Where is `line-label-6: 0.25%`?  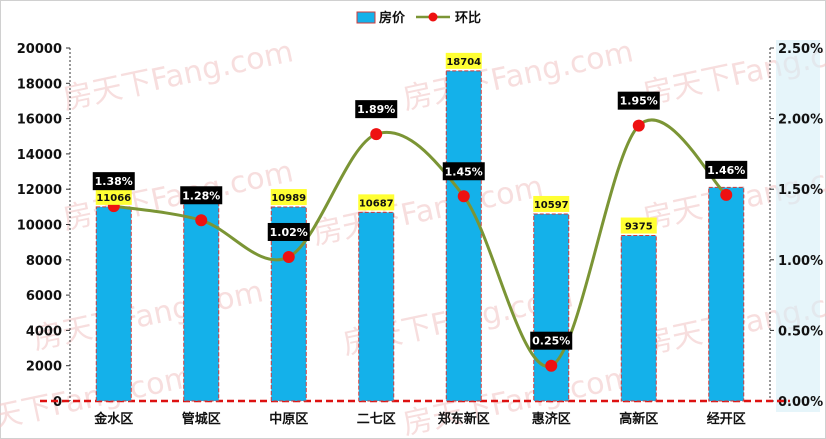
line-label-6: 0.25% is located at coordinates (551, 341).